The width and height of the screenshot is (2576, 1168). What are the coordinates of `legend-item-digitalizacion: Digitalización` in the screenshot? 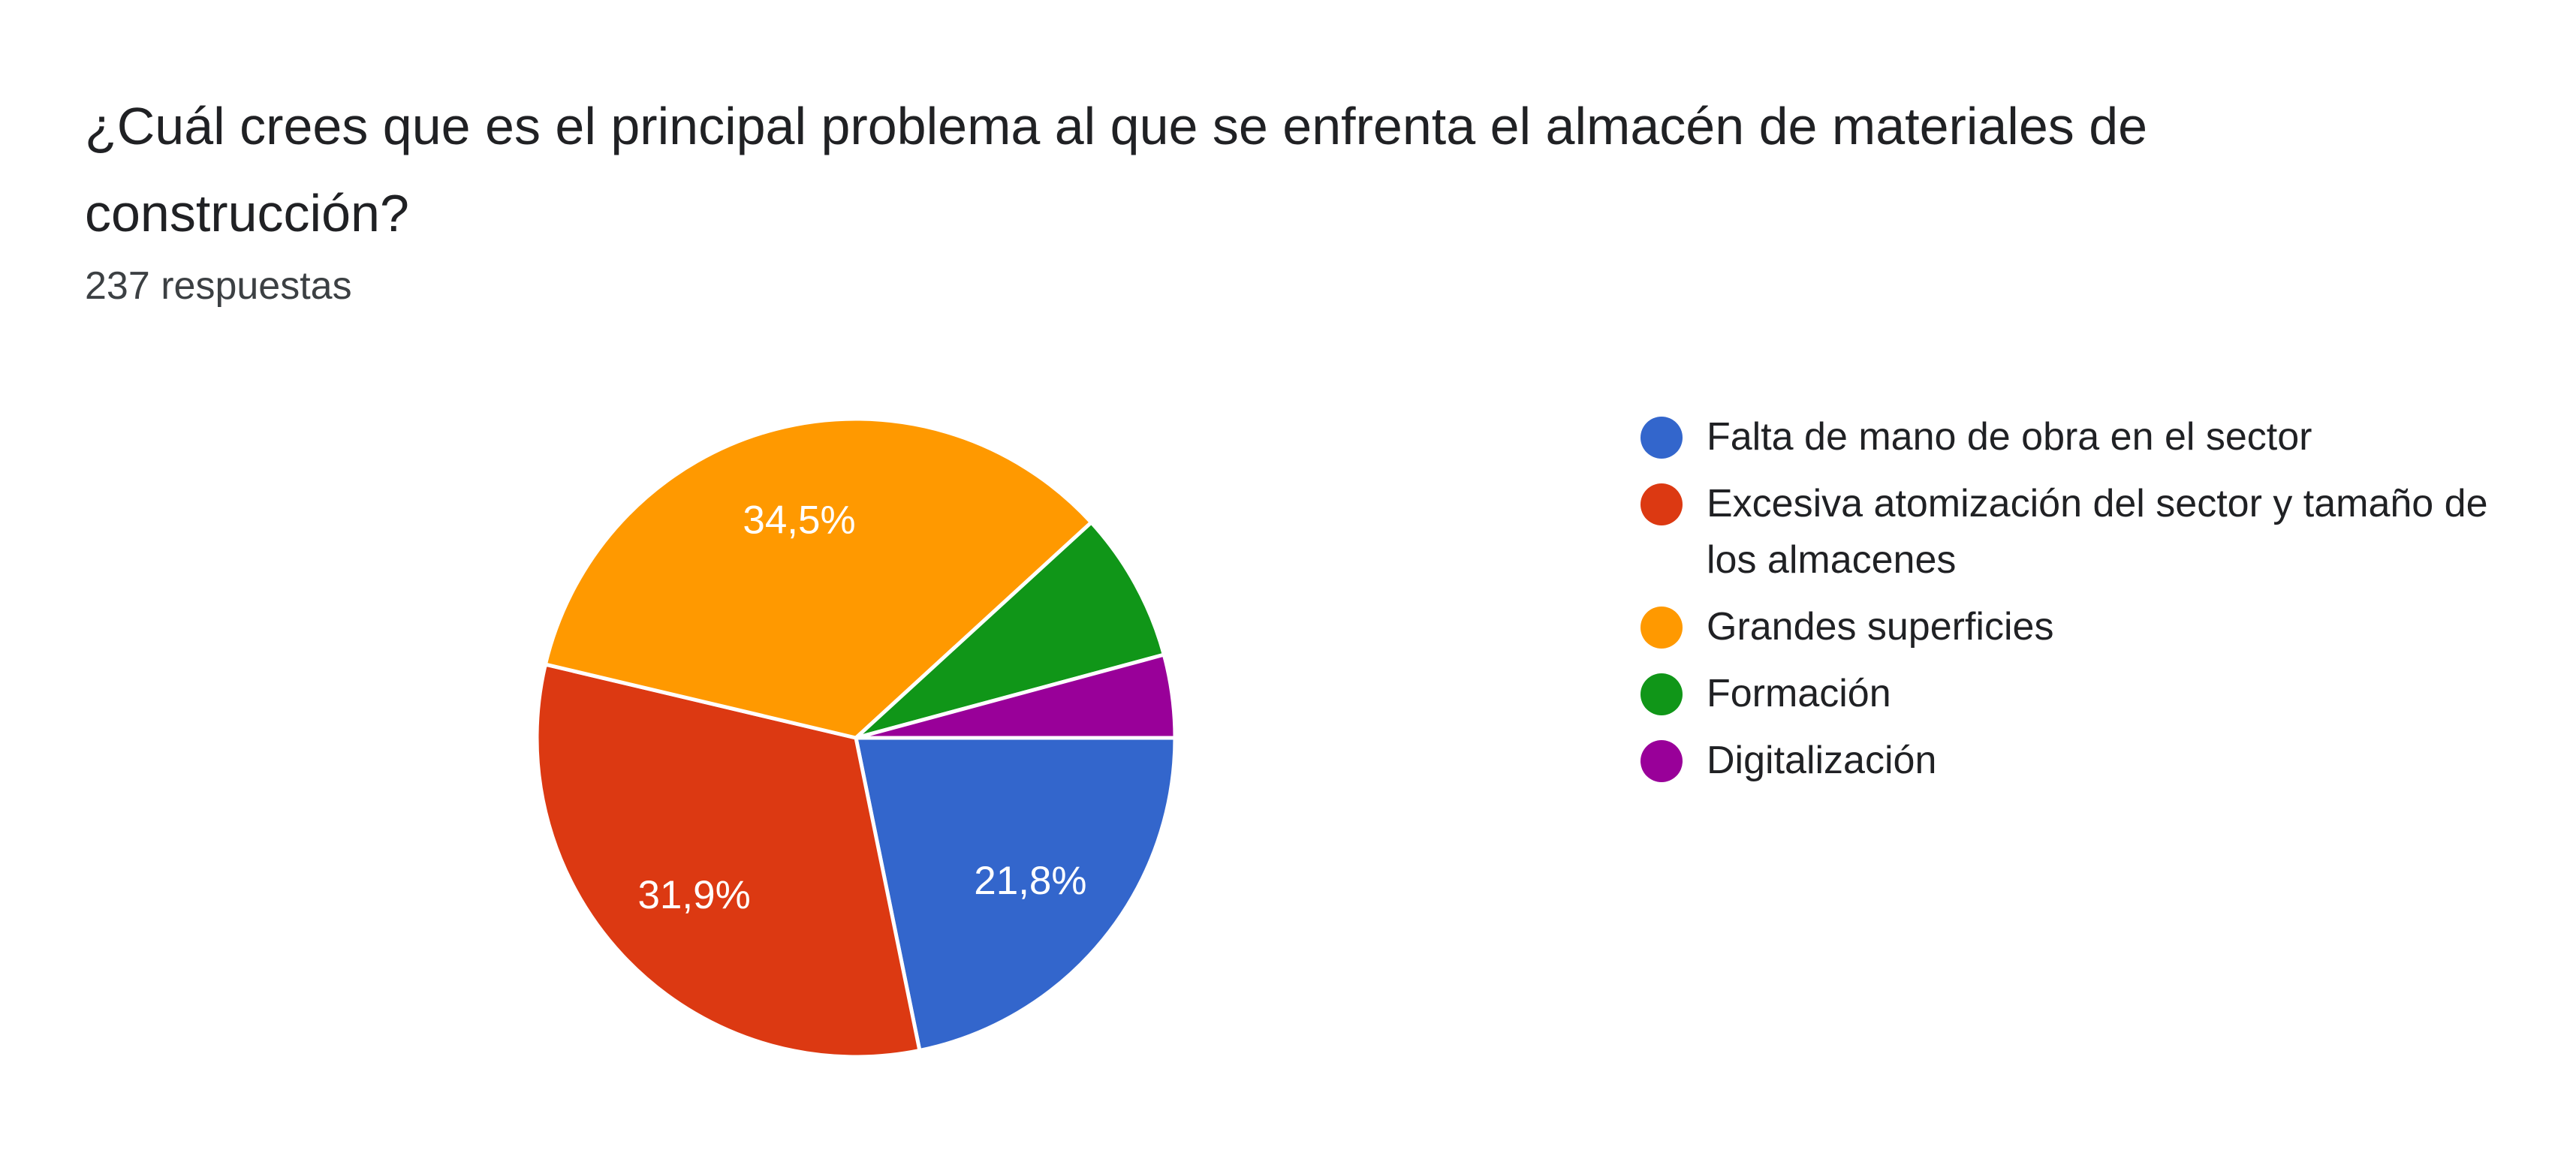 It's located at (2091, 761).